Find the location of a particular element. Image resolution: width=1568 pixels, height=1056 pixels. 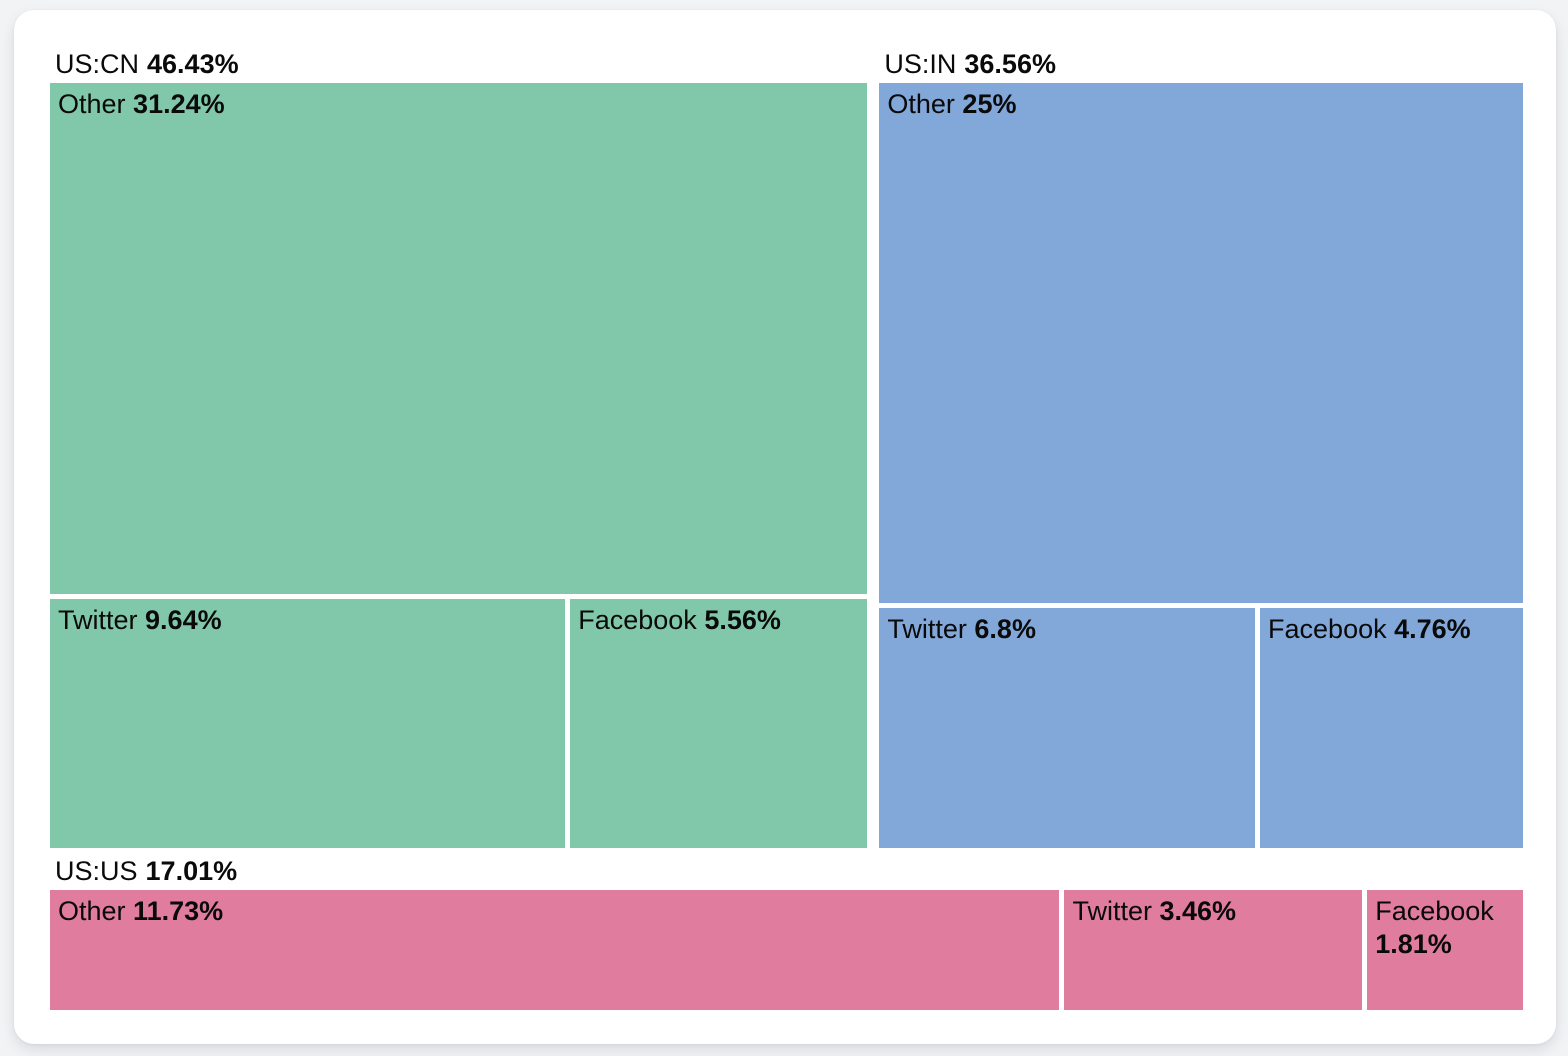

cell-us-in-twitter: Twitter 6.8% is located at coordinates (1067, 727).